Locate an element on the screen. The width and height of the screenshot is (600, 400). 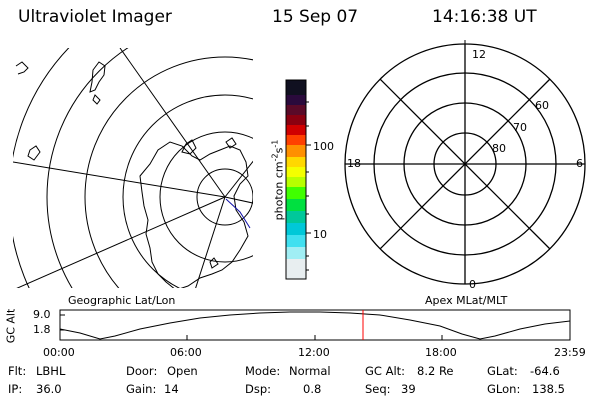
ip-value: 36.0 is located at coordinates (49, 389).